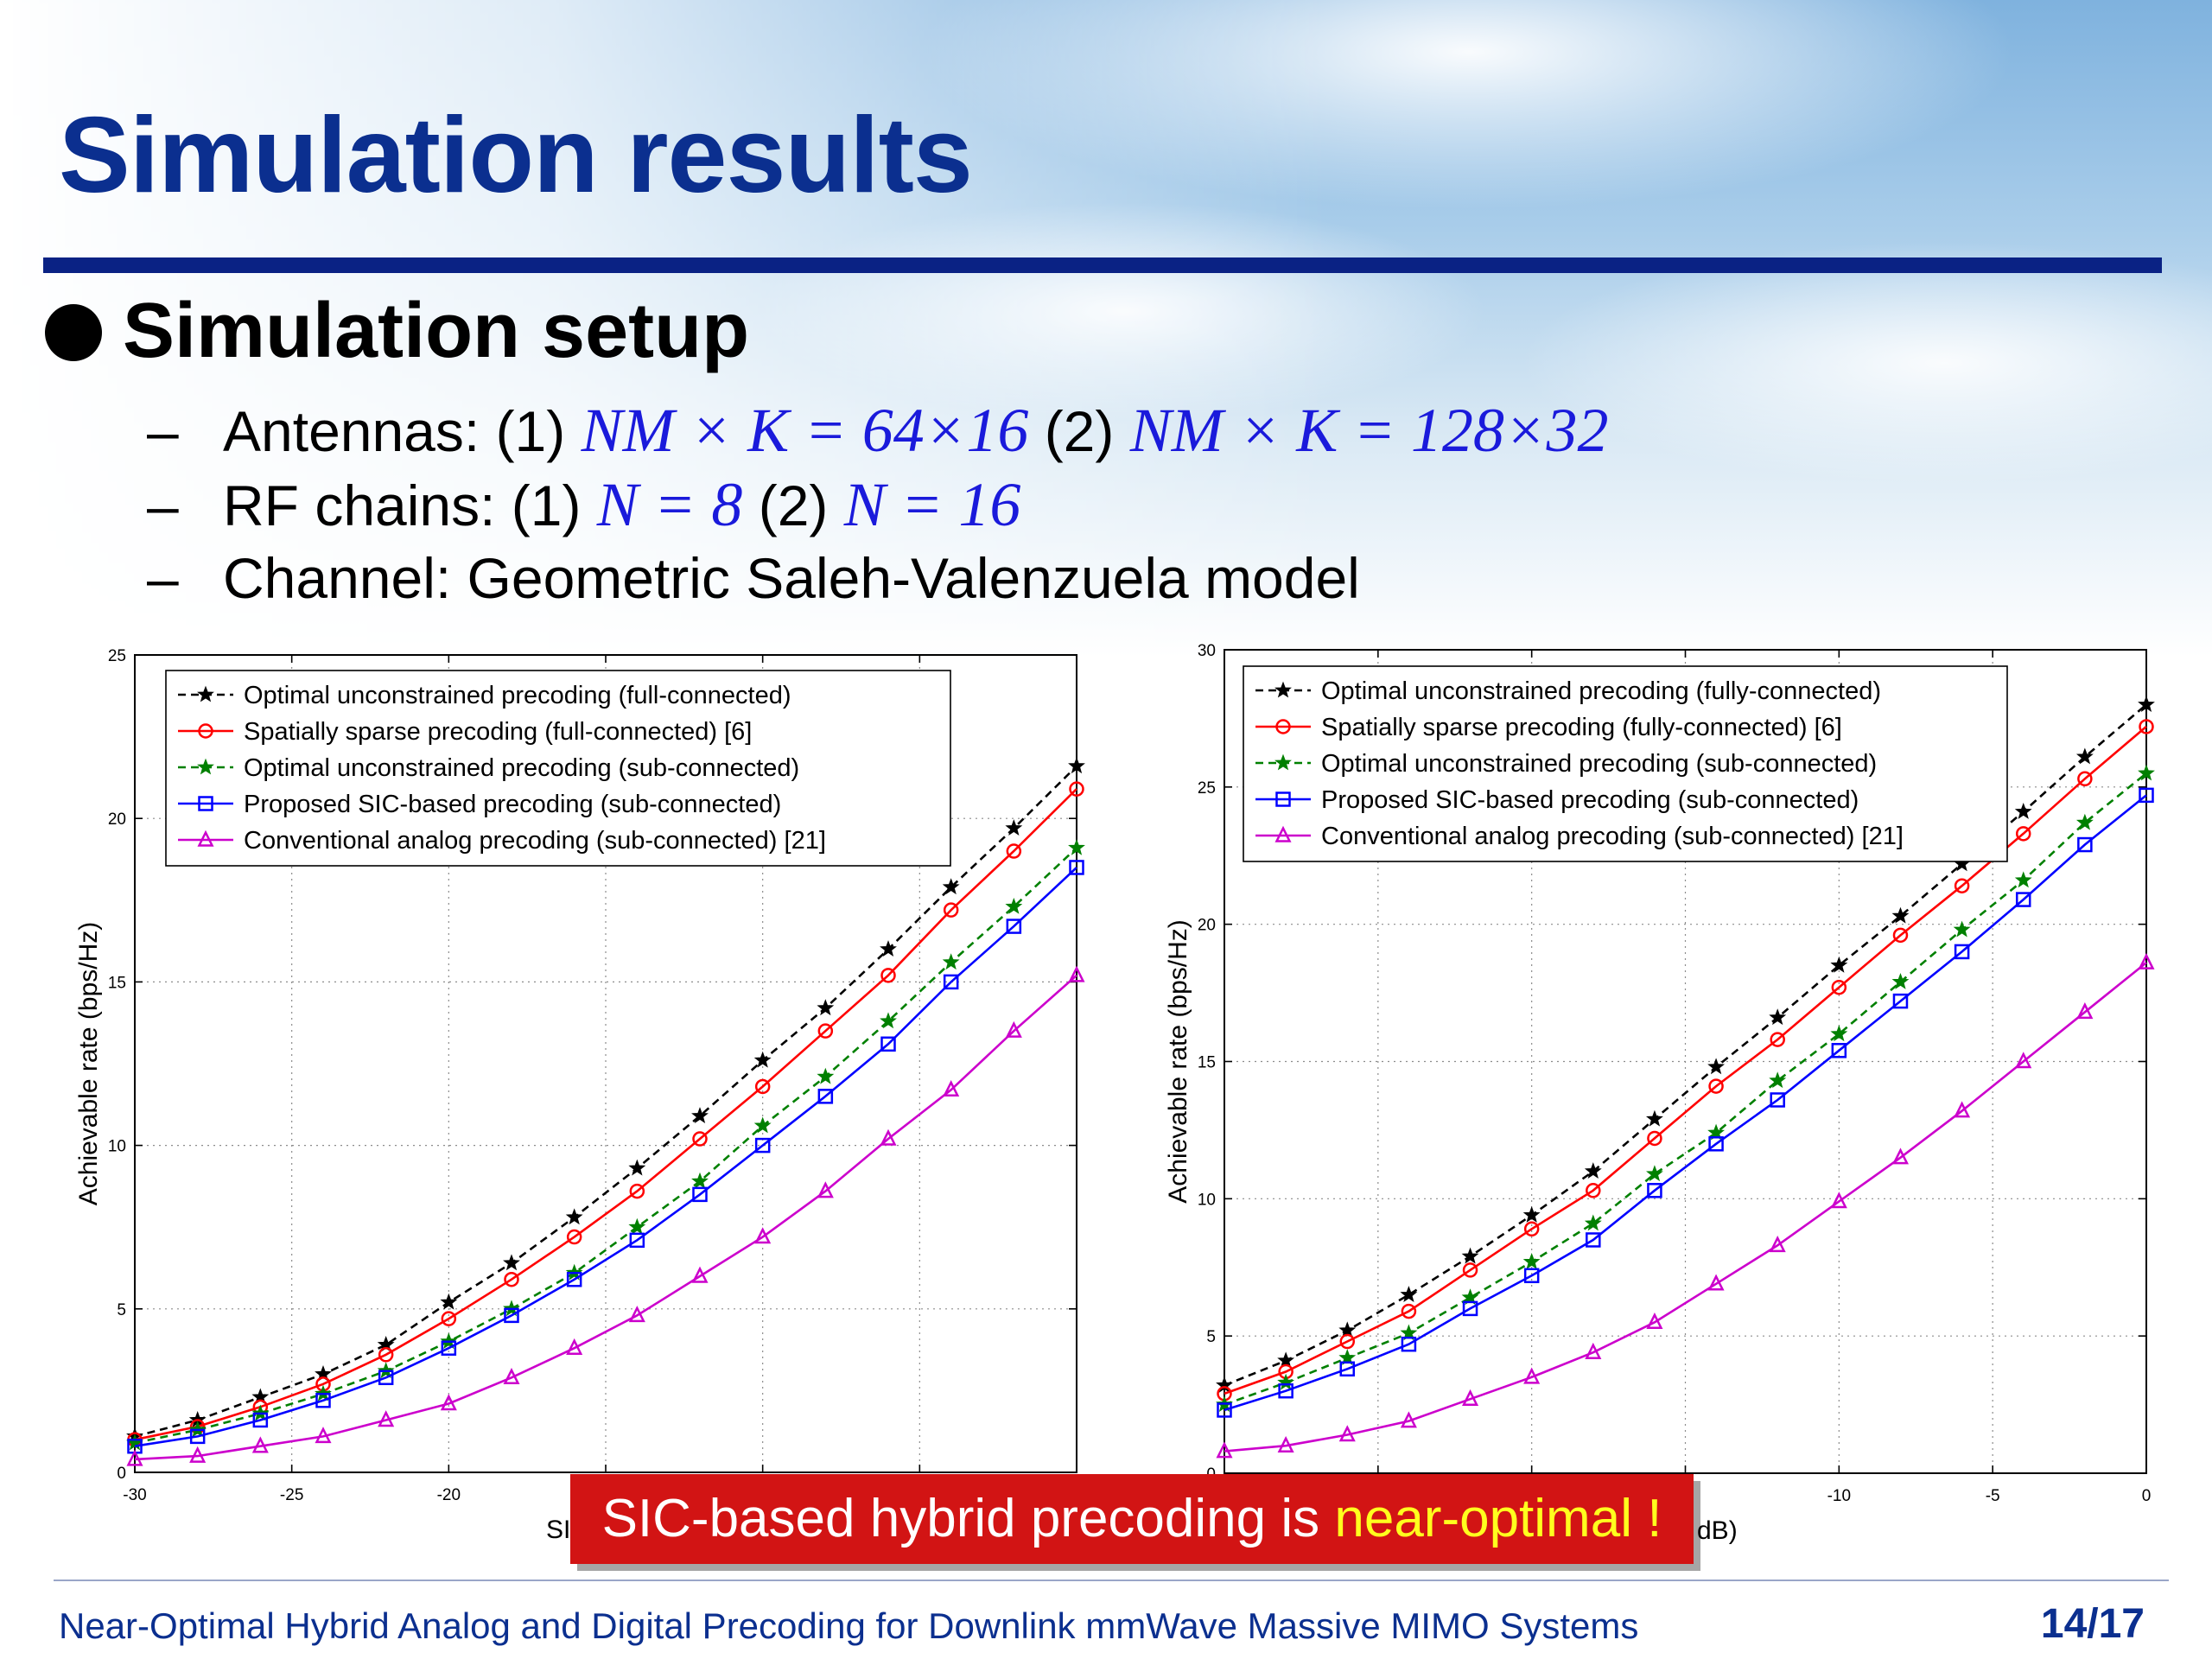 The image size is (2212, 1659). What do you see at coordinates (394, 431) in the screenshot?
I see `antennas-label: Antennas: (1)` at bounding box center [394, 431].